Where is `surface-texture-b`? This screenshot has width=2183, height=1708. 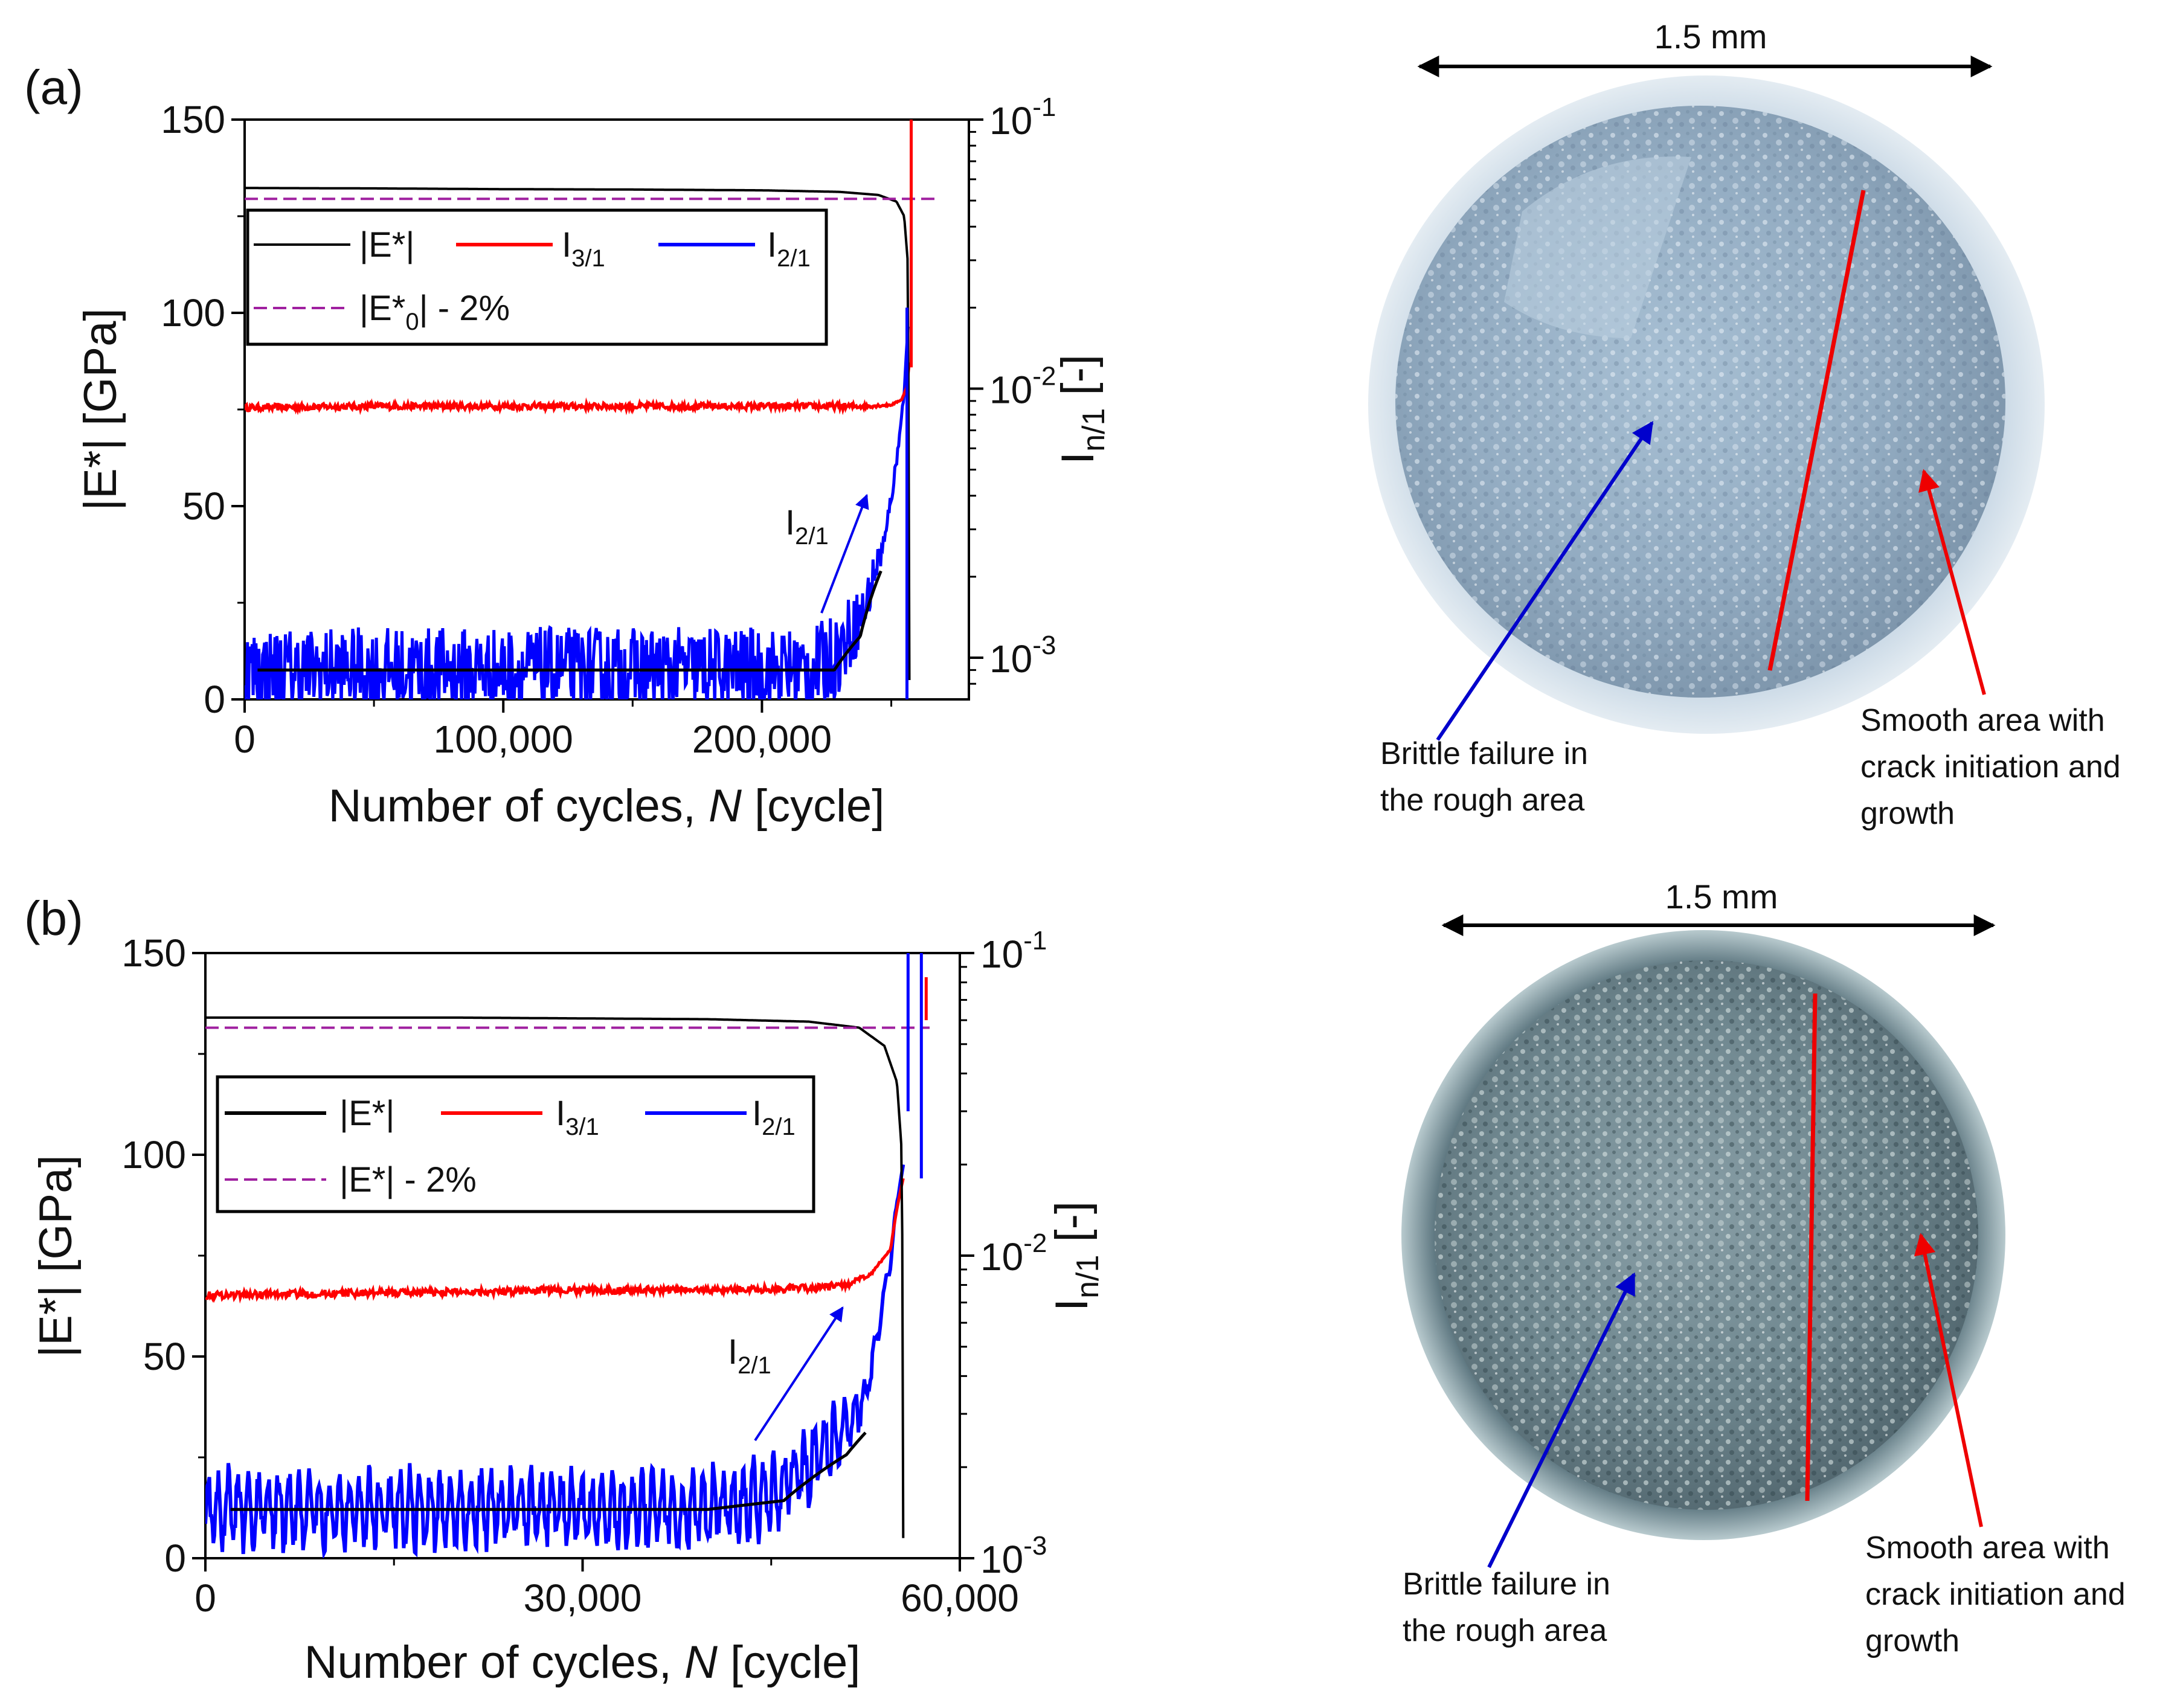
surface-texture-b is located at coordinates (1706, 1235).